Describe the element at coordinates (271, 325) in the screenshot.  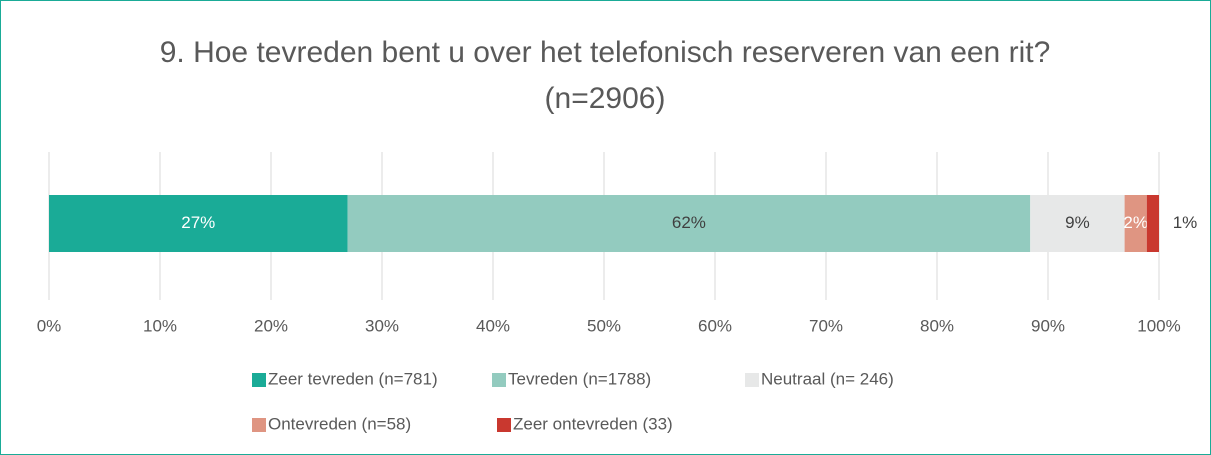
I see `x-tick-label: 20%` at that location.